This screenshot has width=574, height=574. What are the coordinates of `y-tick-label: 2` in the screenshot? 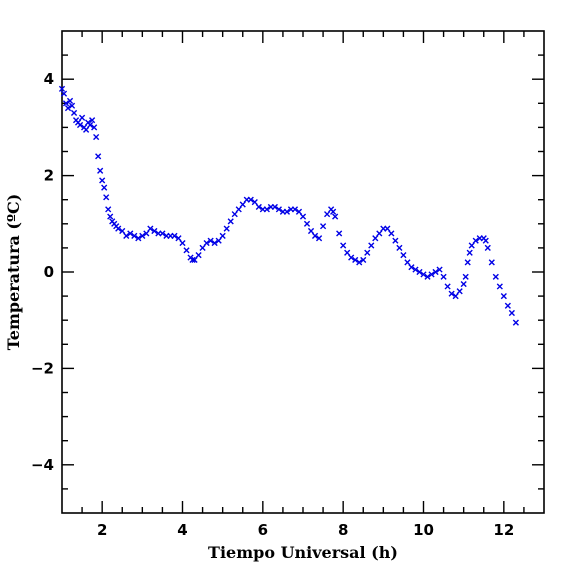 It's located at (49, 176).